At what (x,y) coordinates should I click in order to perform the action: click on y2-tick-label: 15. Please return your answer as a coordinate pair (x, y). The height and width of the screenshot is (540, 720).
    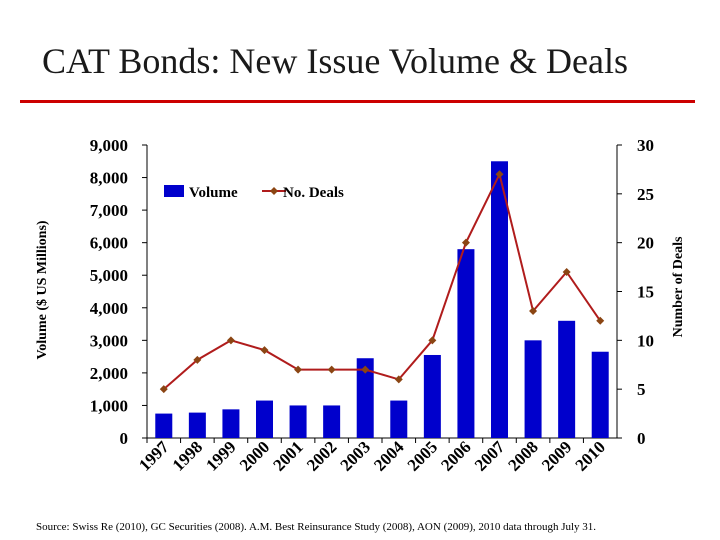
    Looking at the image, I should click on (645, 292).